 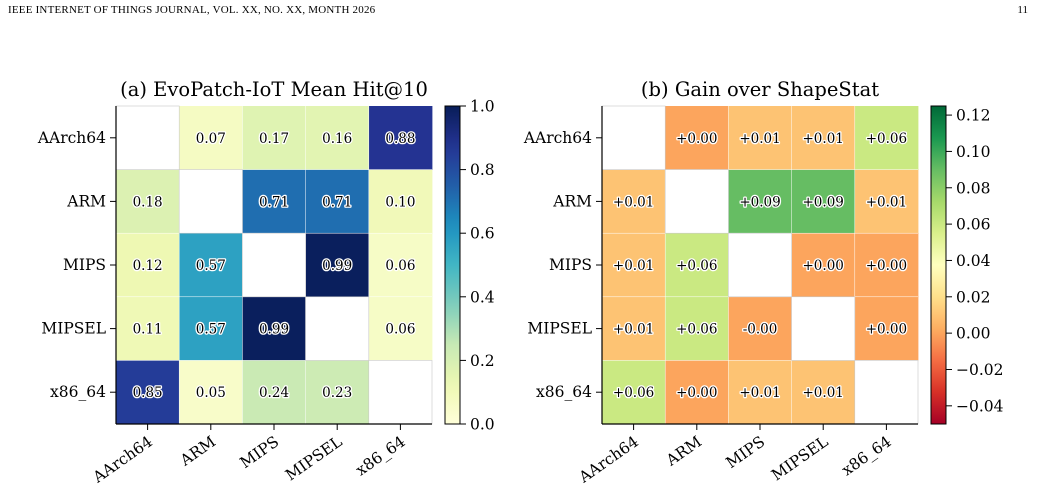 I want to click on panel-b-cell-r3-c4, so click(x=886, y=328).